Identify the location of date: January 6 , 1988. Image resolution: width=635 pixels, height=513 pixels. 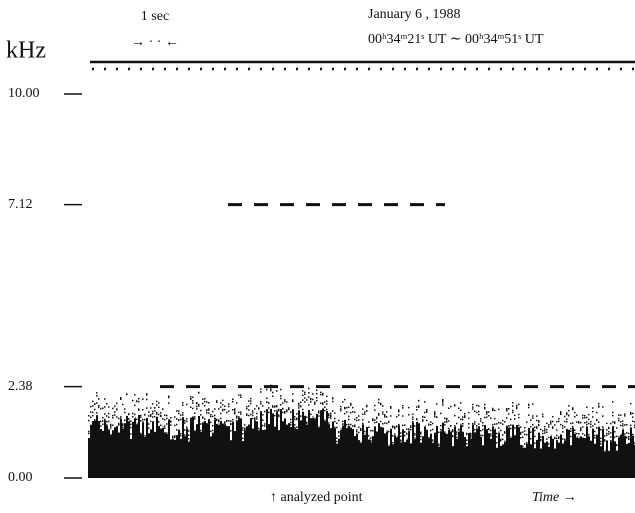
(414, 14).